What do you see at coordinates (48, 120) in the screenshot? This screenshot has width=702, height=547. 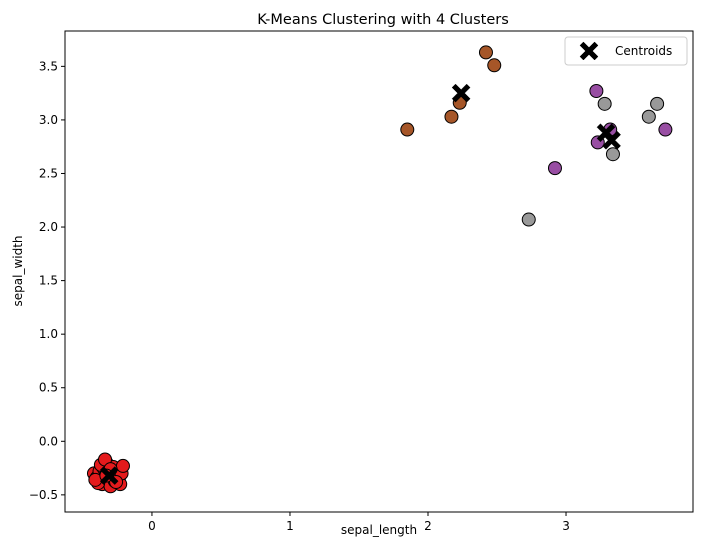 I see `y-tick-label: 3.0` at bounding box center [48, 120].